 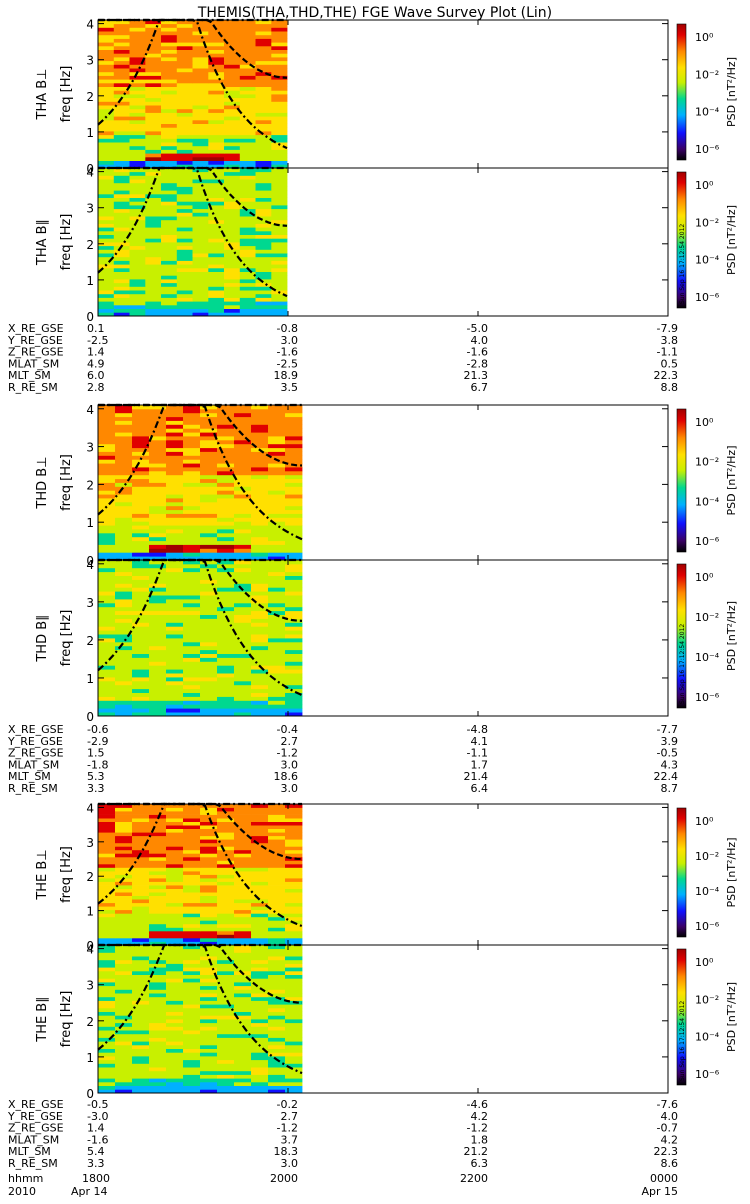 What do you see at coordinates (290, 764) in the screenshot?
I see `orbit-row-value: 3.0` at bounding box center [290, 764].